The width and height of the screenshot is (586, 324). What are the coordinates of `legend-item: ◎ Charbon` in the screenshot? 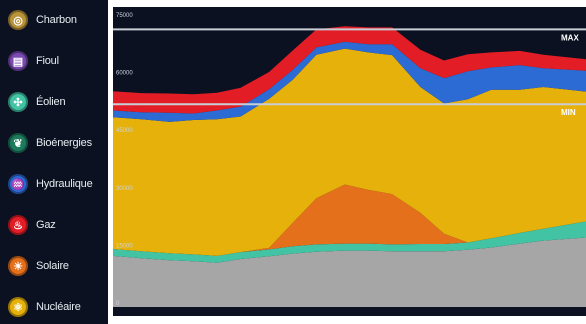 It's located at (42, 20).